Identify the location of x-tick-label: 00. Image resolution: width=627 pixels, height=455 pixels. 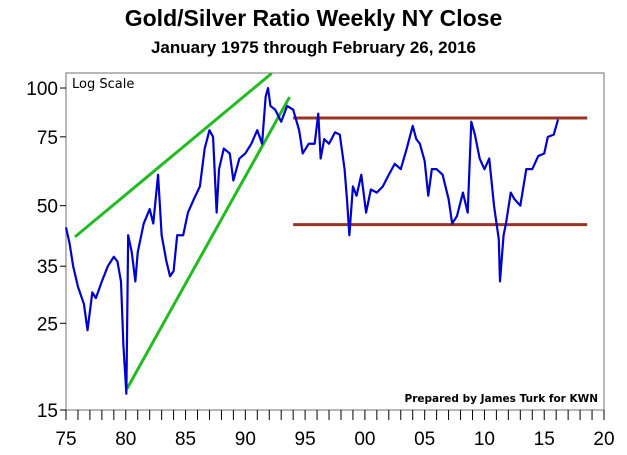
(364, 439).